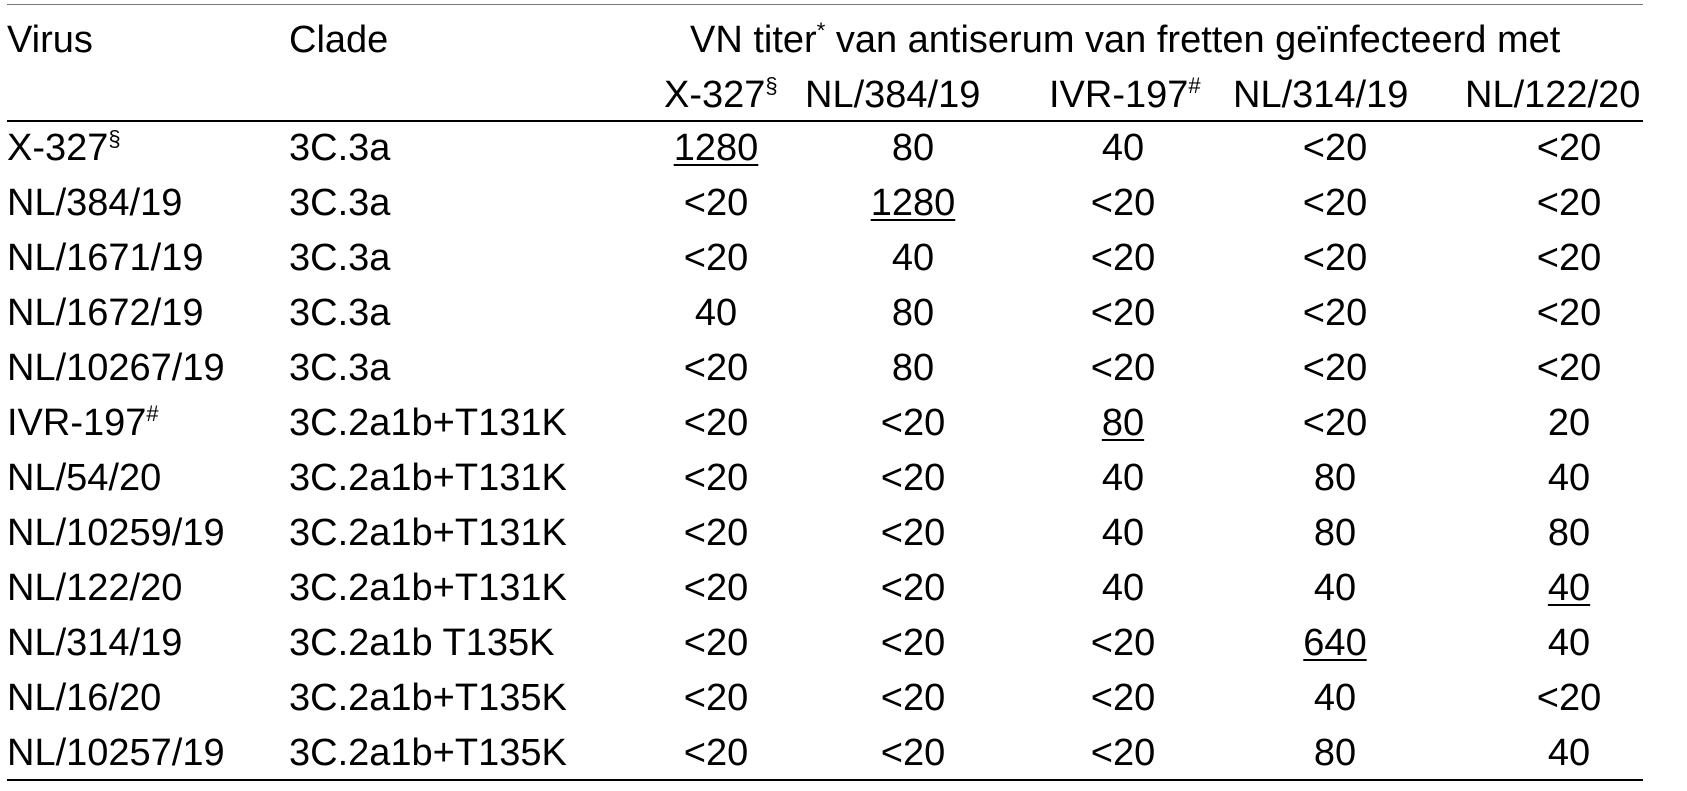 This screenshot has height=791, width=1687. What do you see at coordinates (893, 95) in the screenshot?
I see `antiserum-header-1: NL/384/19` at bounding box center [893, 95].